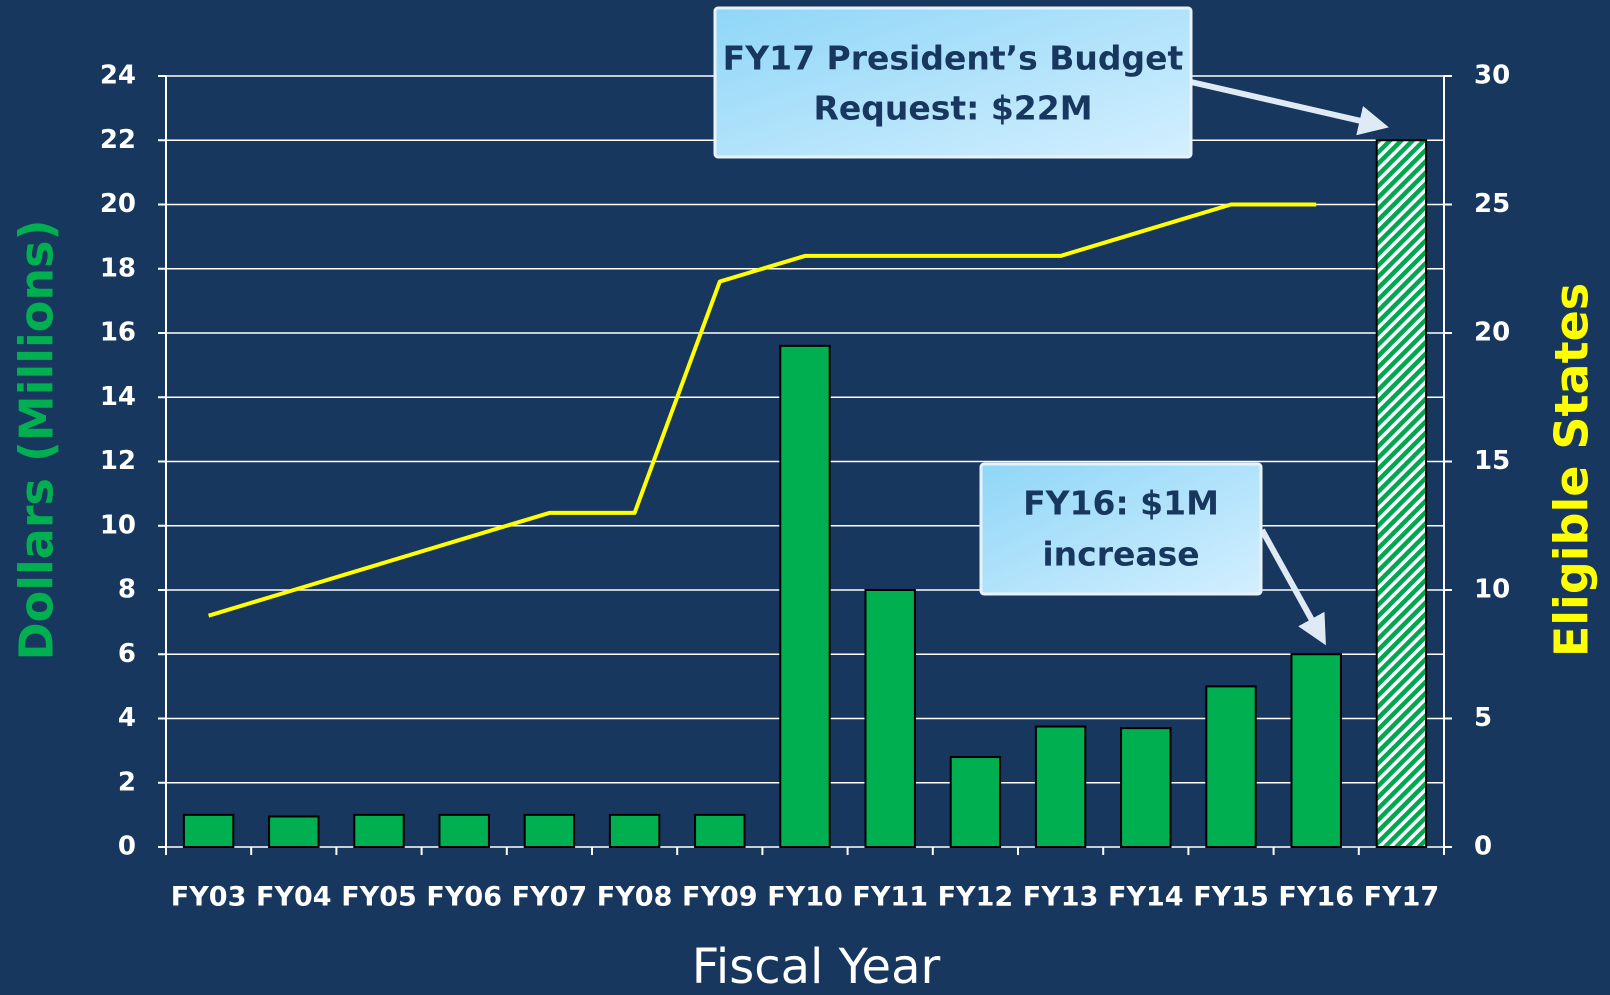  I want to click on y-tick-label: 0, so click(127, 847).